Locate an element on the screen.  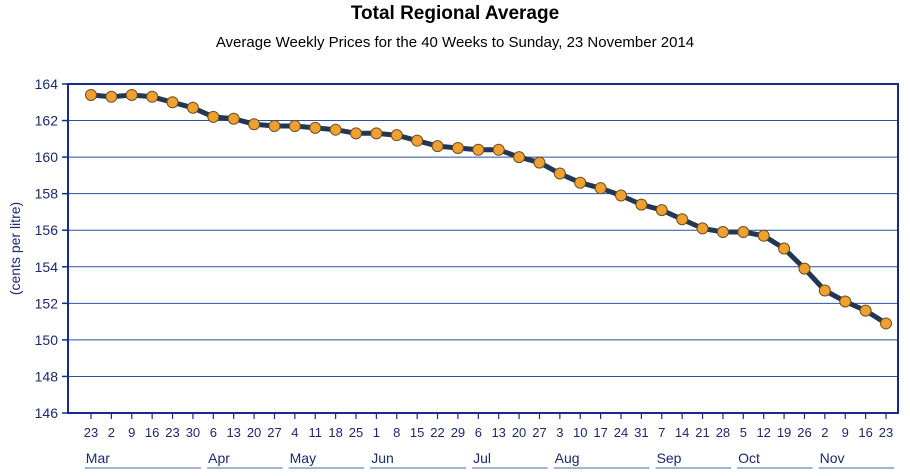
month-label: Nov is located at coordinates (832, 458).